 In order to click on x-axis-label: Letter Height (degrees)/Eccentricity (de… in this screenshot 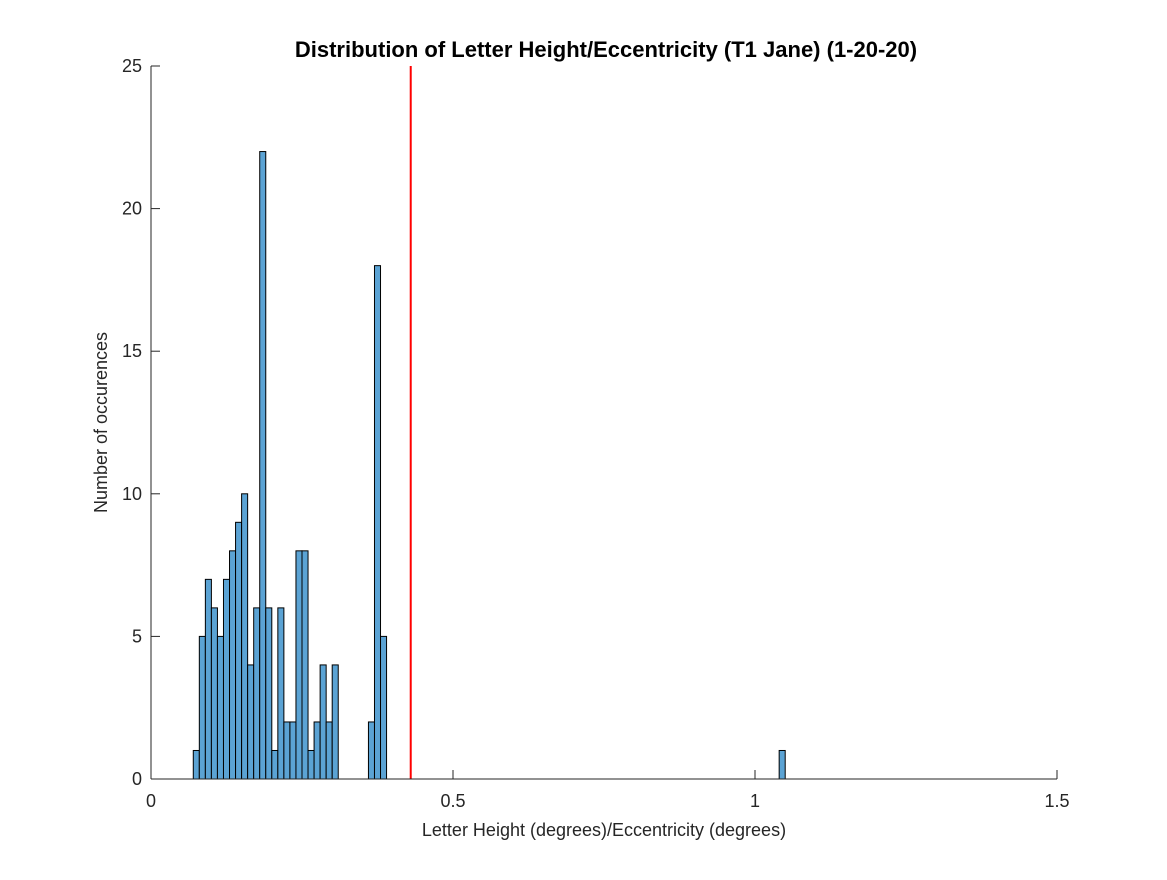, I will do `click(604, 830)`.